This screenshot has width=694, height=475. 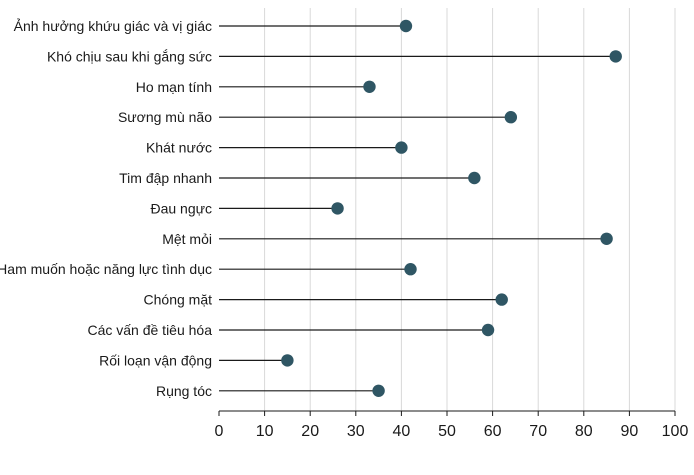 What do you see at coordinates (149, 330) in the screenshot?
I see `category-label-10: Các vấn đề tiêu hóa` at bounding box center [149, 330].